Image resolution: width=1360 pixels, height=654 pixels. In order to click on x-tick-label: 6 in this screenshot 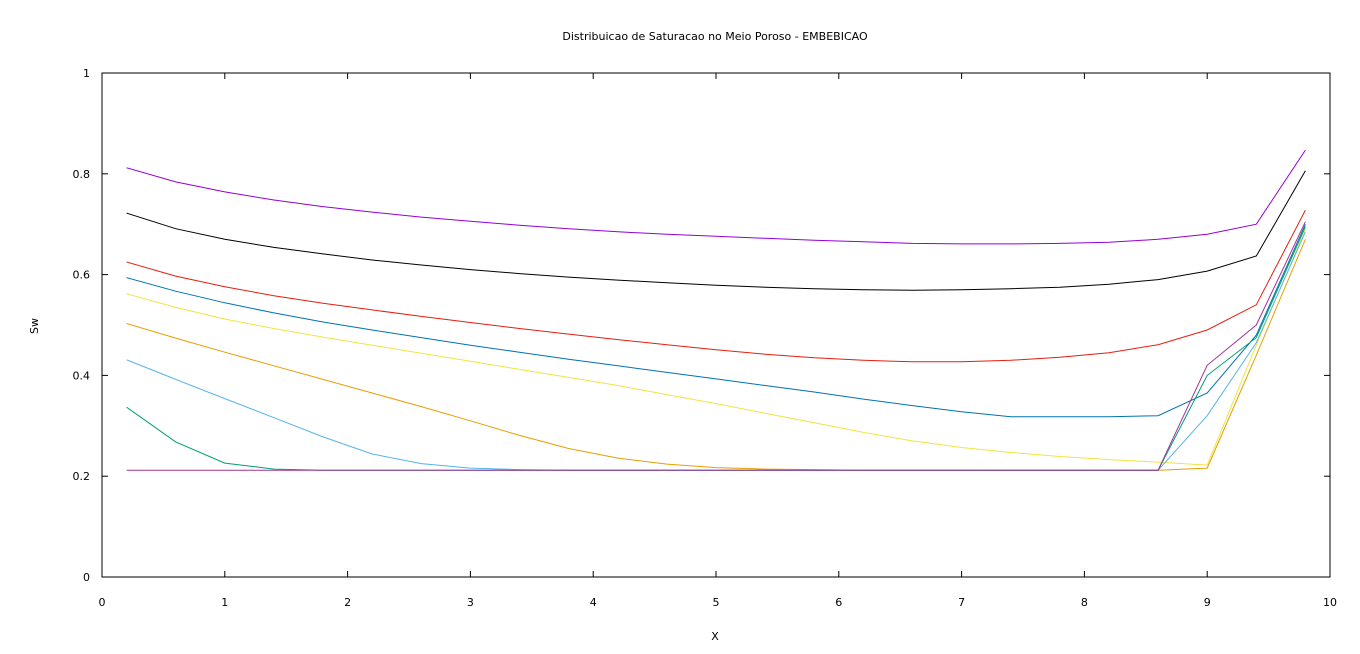, I will do `click(838, 602)`.